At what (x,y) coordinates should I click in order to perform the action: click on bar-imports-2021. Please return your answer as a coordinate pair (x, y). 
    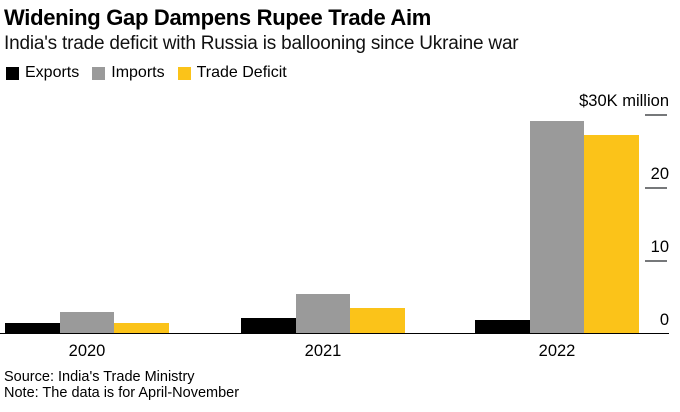
    Looking at the image, I should click on (322, 314).